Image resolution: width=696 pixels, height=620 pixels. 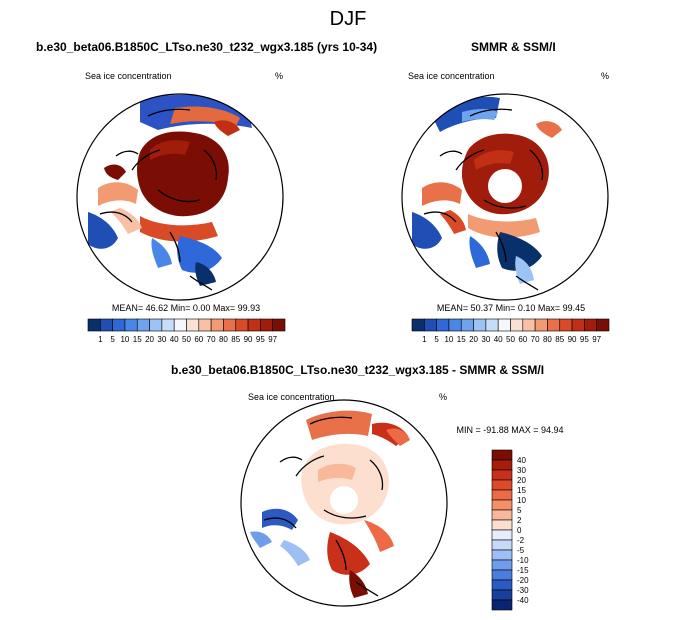 What do you see at coordinates (248, 339) in the screenshot?
I see `panel1-colorbar-tick-label: 90` at bounding box center [248, 339].